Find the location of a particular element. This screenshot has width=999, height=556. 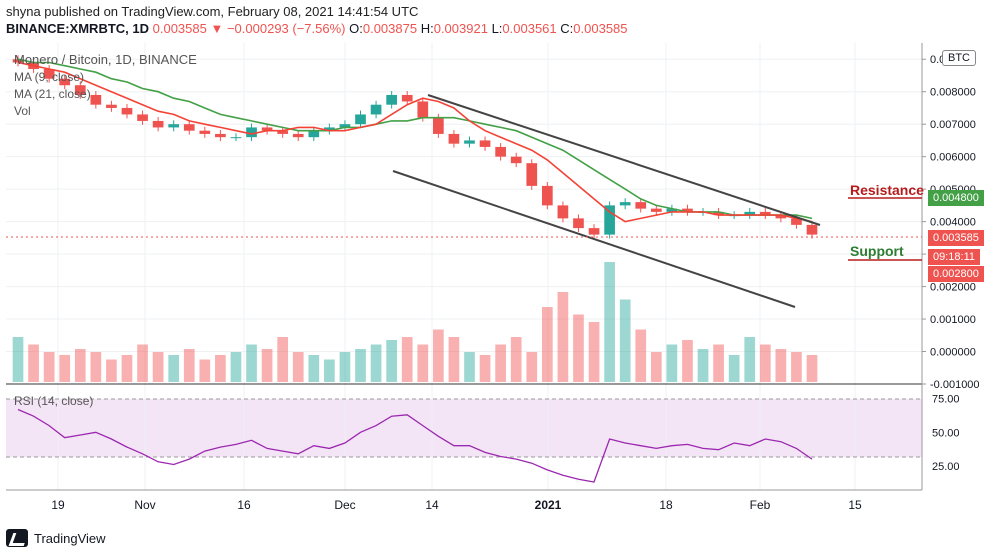

price-tick-label: 0.008000 is located at coordinates (953, 93).